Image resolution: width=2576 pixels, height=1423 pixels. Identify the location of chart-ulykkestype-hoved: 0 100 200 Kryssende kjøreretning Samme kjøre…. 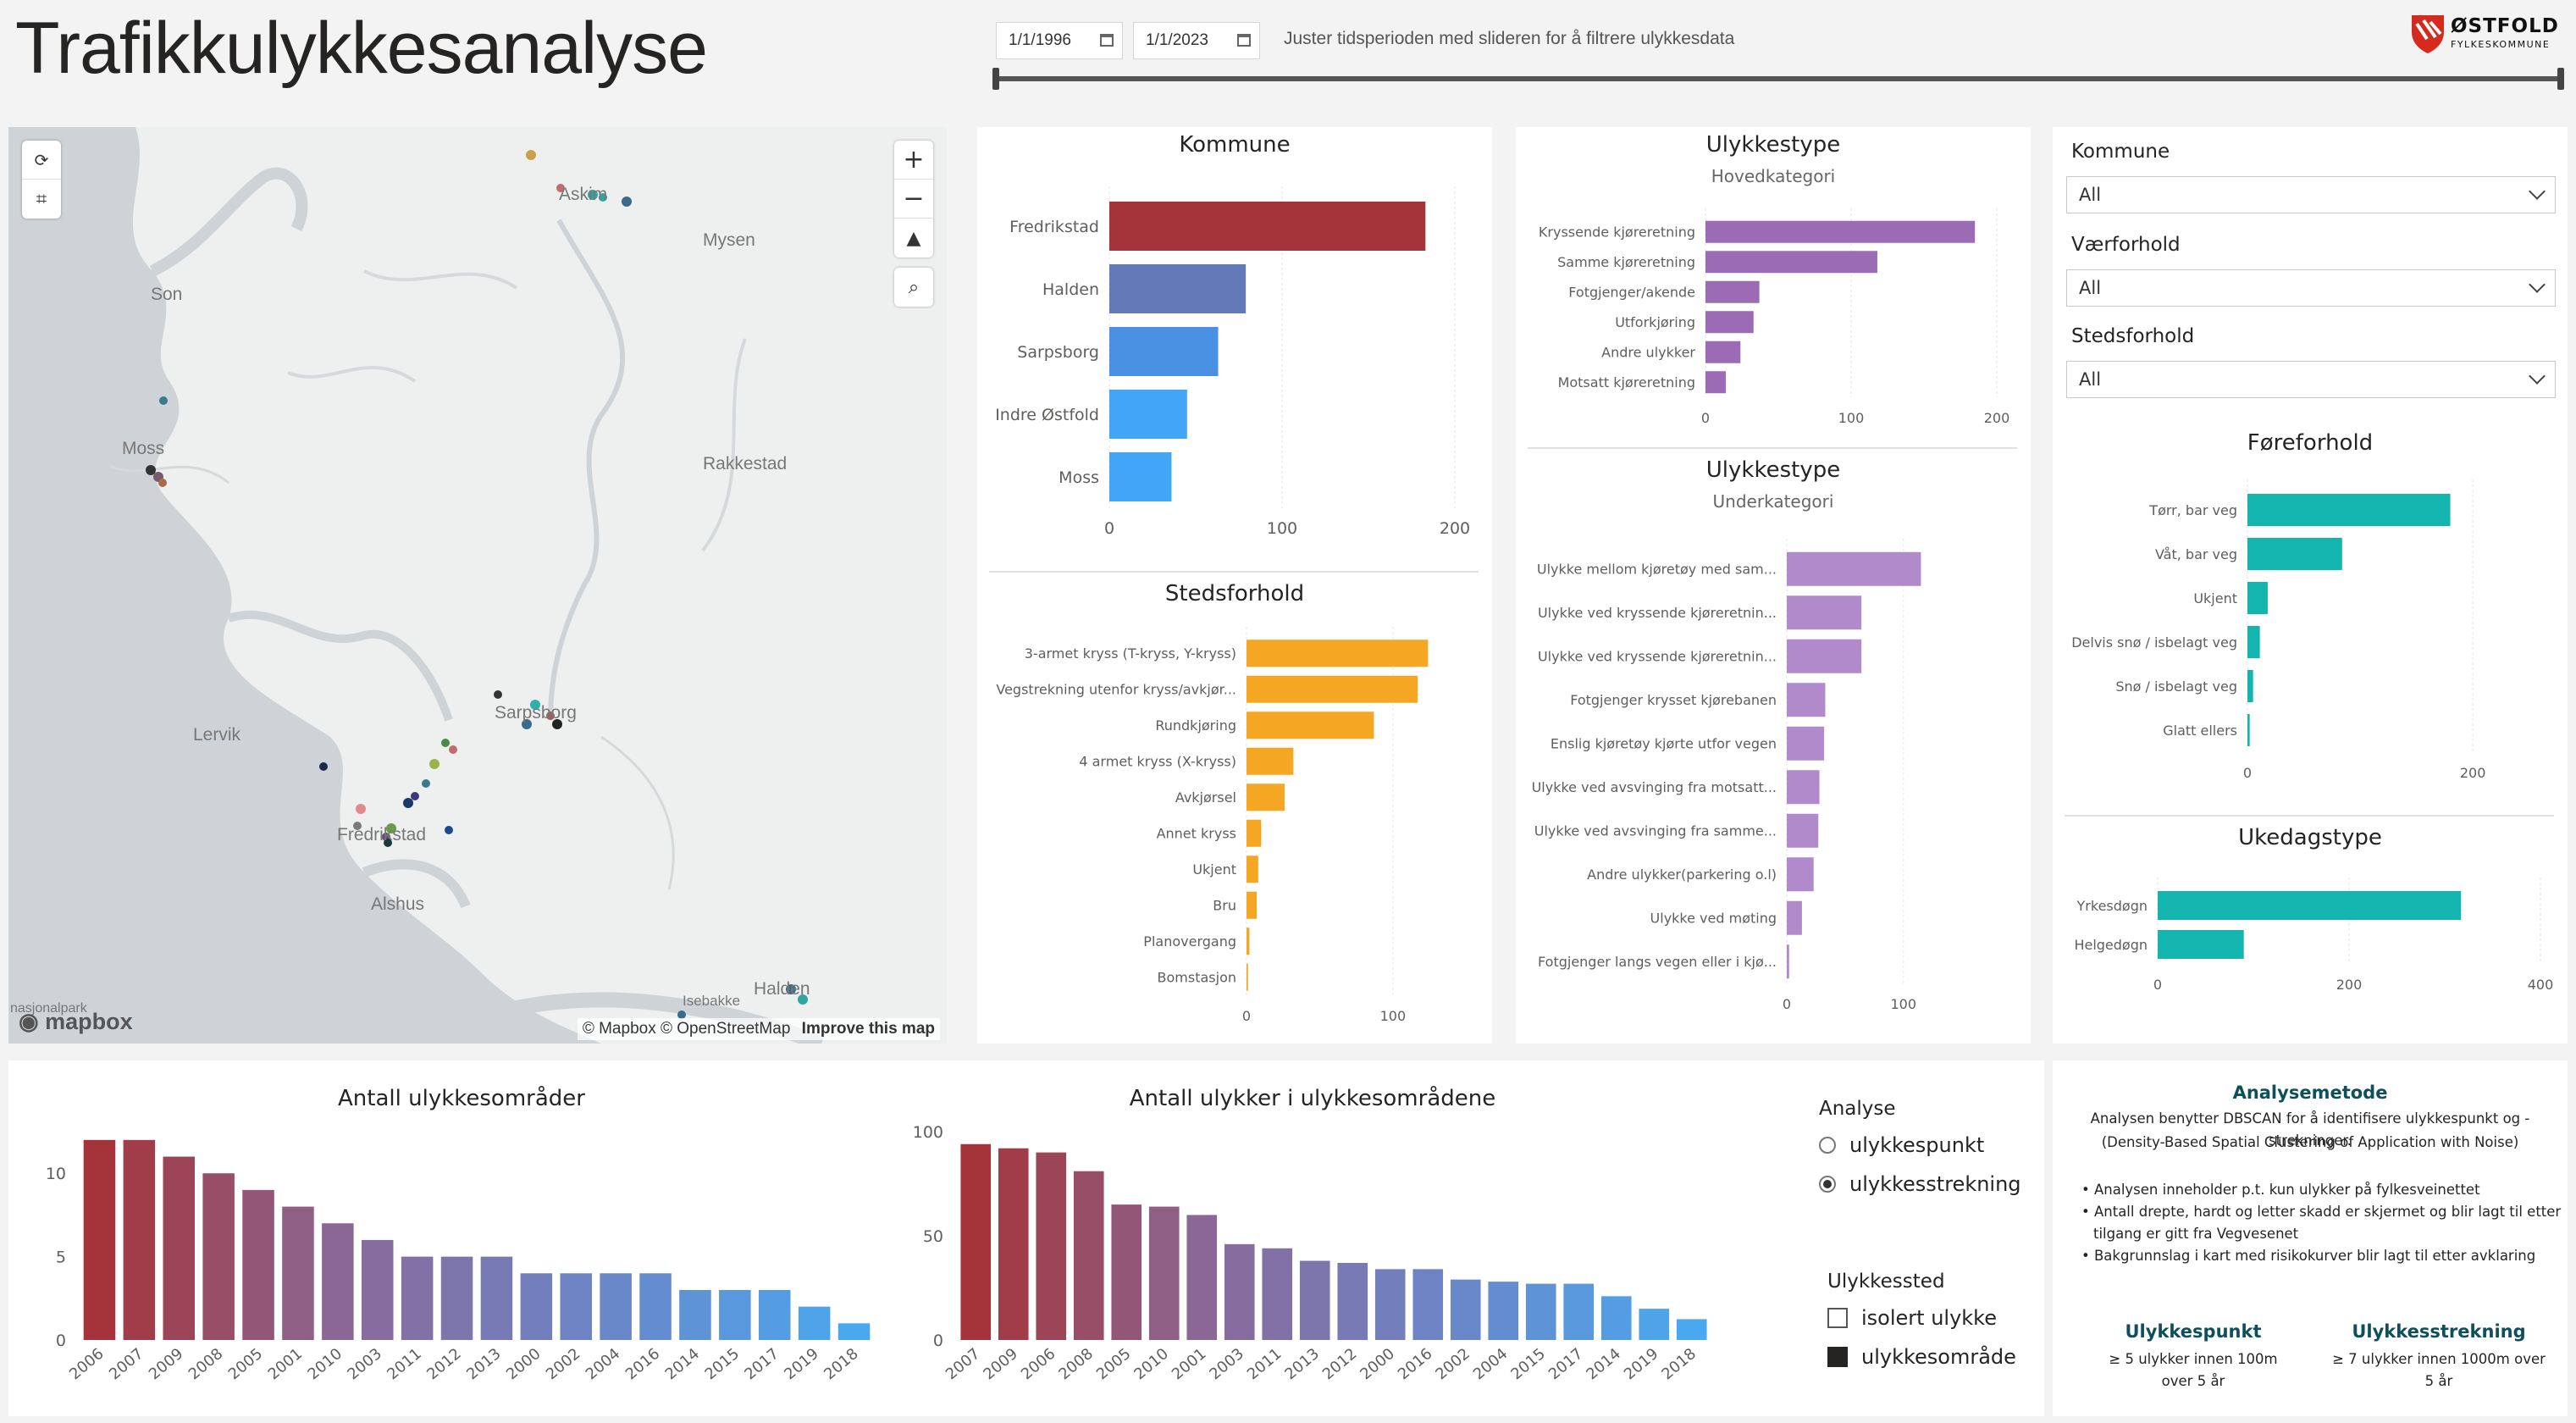
(1774, 321).